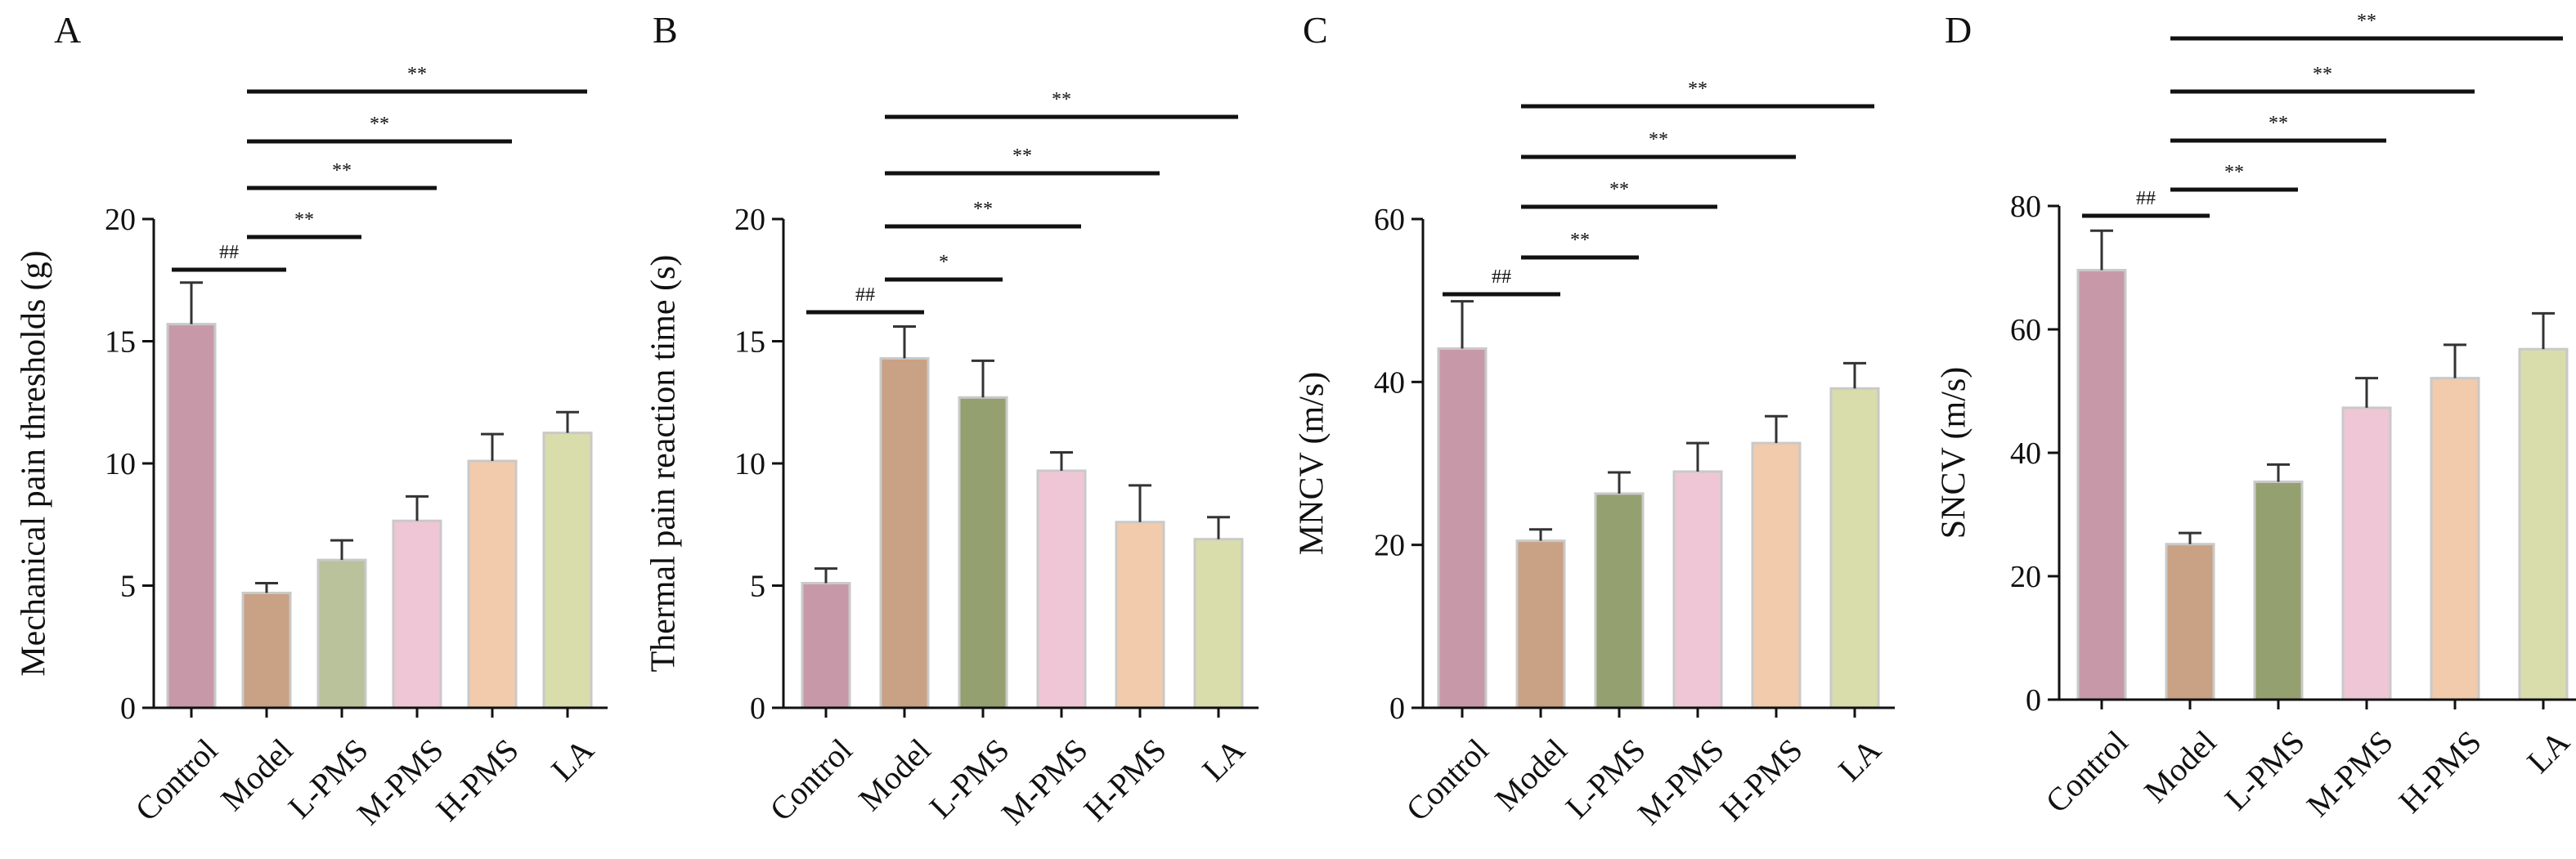 The height and width of the screenshot is (859, 2576). What do you see at coordinates (664, 464) in the screenshot?
I see `y-axis-title: Thermal pain reaction time (s)` at bounding box center [664, 464].